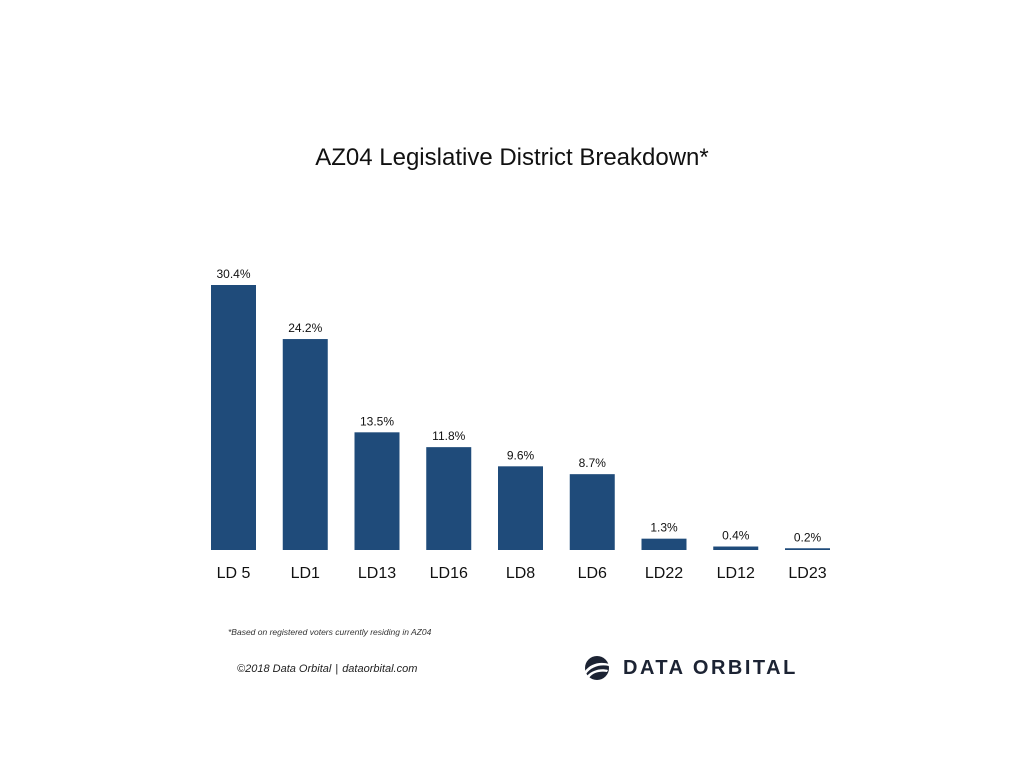  I want to click on category-labels-layer: LD 5 LD1 LD13 LD16 LD8 LD6 LD22 LD12 LD23, so click(522, 573).